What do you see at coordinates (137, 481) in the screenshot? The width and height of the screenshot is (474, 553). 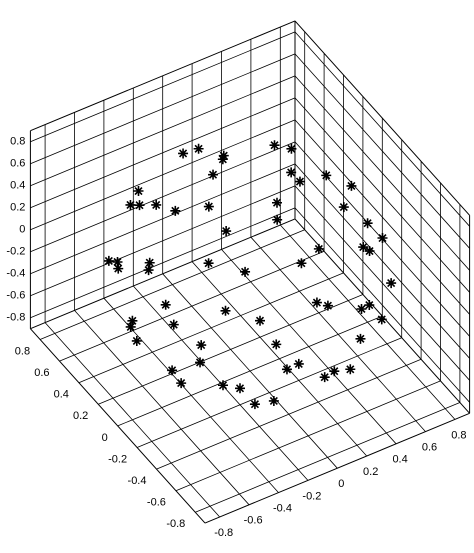 I see `y-tick-label: -0.4` at bounding box center [137, 481].